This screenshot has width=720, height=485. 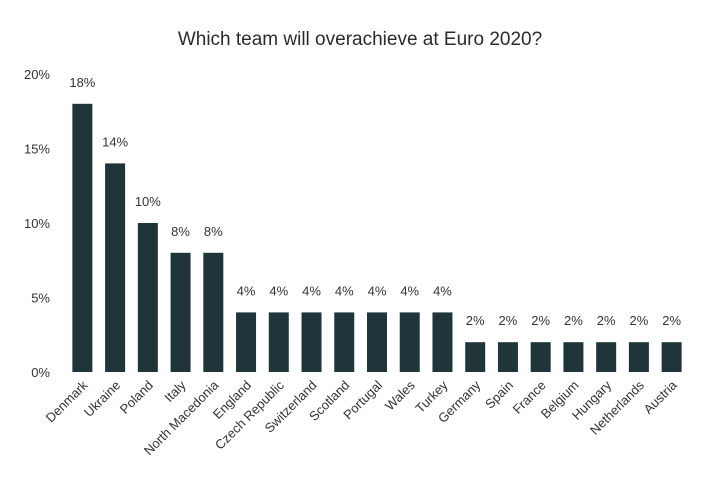 I want to click on bar-hungary, so click(x=606, y=357).